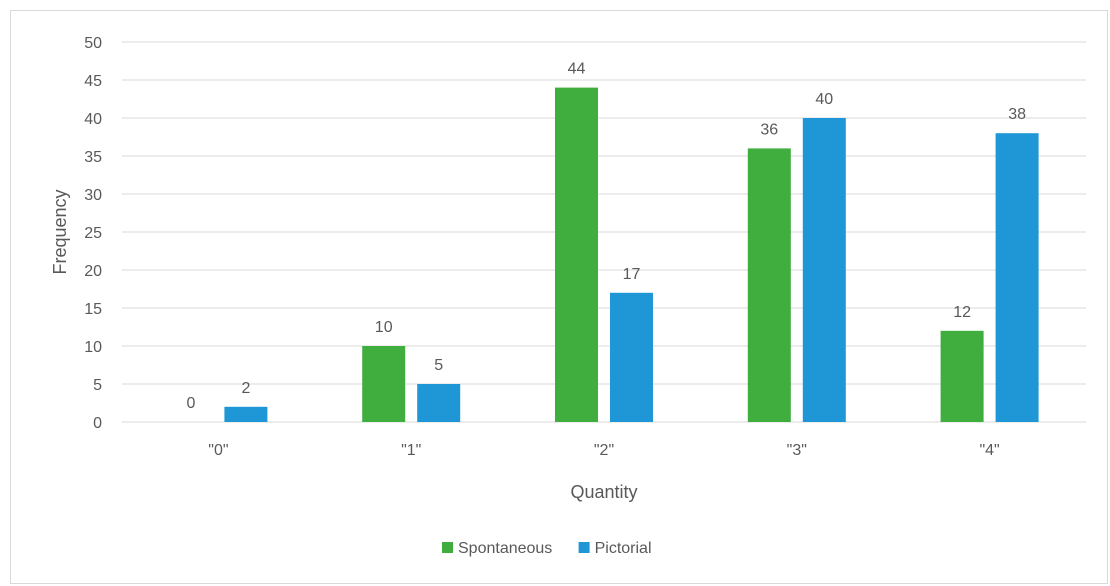 Image resolution: width=1110 pixels, height=586 pixels. What do you see at coordinates (93, 271) in the screenshot?
I see `y-tick-label: 20` at bounding box center [93, 271].